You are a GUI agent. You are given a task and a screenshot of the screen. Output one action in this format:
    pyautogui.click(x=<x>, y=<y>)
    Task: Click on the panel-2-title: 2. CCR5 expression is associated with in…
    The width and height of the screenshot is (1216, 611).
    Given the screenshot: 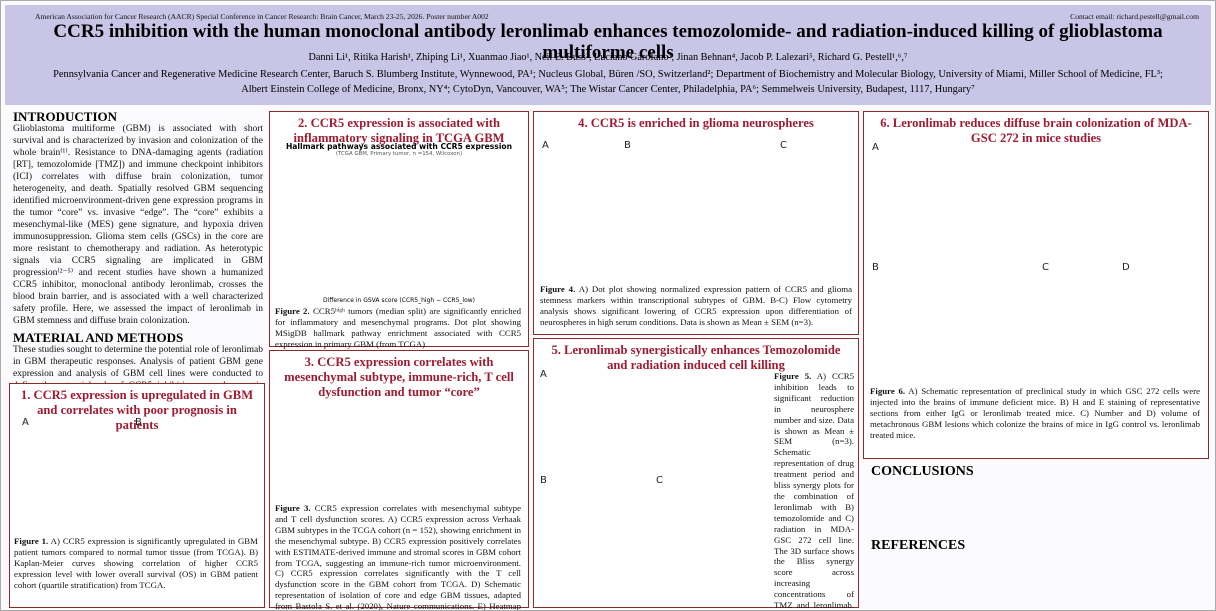 What is the action you would take?
    pyautogui.click(x=399, y=130)
    